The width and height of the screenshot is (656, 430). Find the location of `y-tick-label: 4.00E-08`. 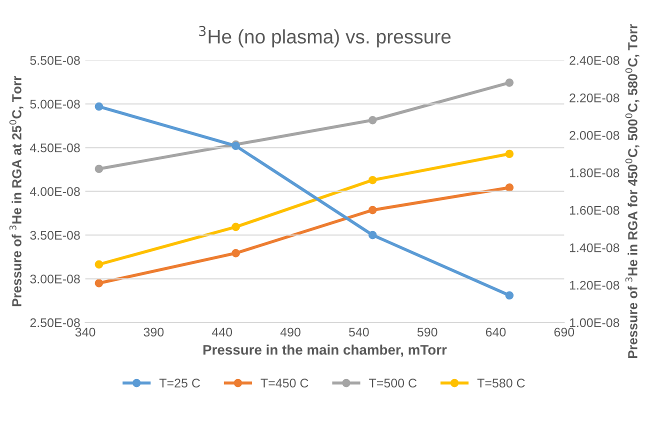

y-tick-label: 4.00E-08 is located at coordinates (55, 191).